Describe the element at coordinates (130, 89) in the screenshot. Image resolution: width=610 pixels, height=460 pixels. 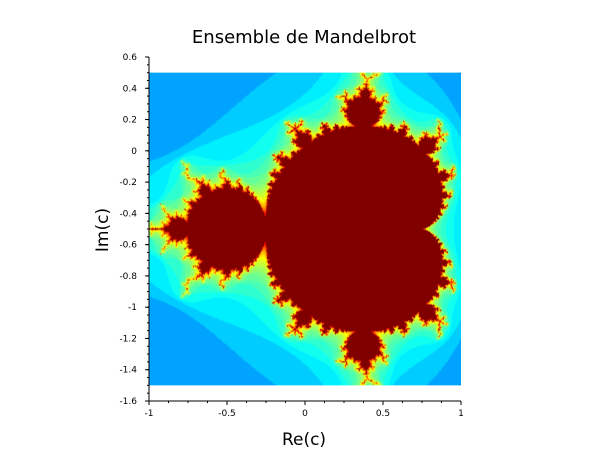
I see `y-tick-label: 0.4` at that location.